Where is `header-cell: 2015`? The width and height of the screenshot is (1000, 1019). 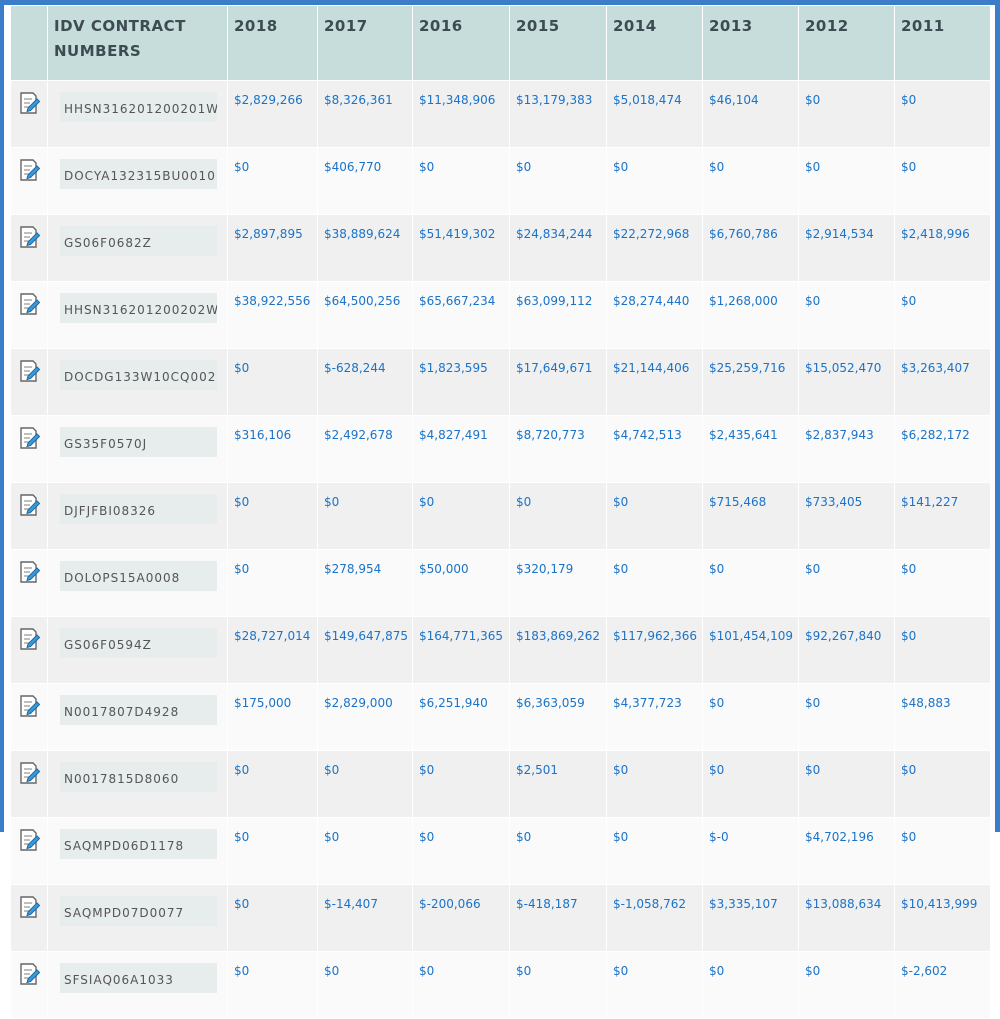
header-cell: 2015 is located at coordinates (558, 43).